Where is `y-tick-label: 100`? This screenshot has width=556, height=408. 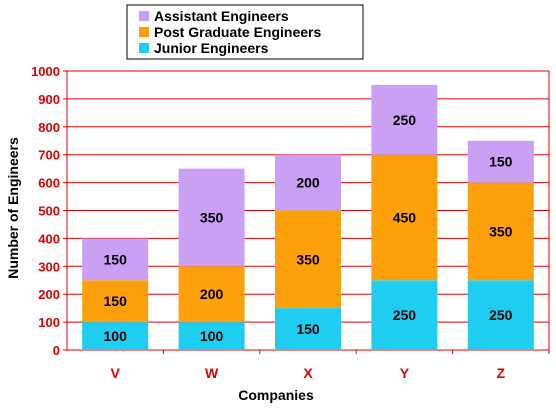
y-tick-label: 100 is located at coordinates (49, 322).